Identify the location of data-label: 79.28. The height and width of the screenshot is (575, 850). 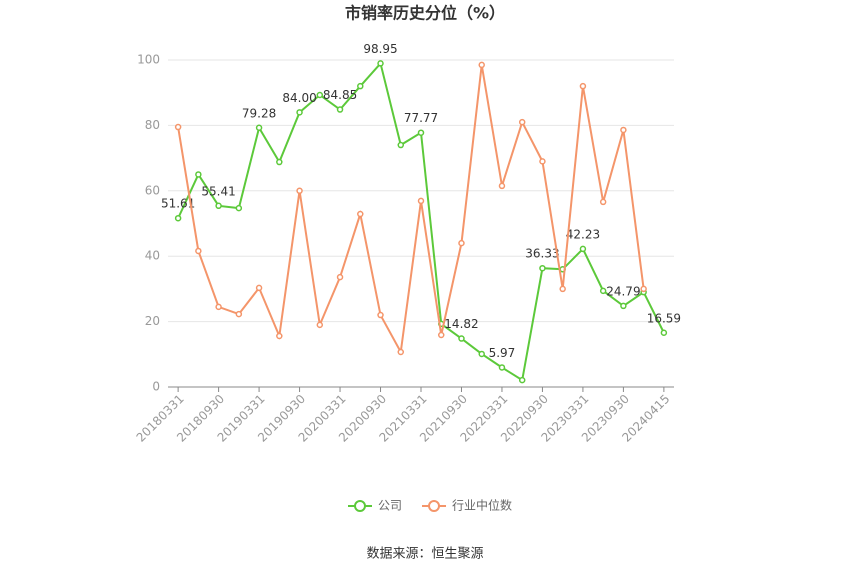
(259, 113).